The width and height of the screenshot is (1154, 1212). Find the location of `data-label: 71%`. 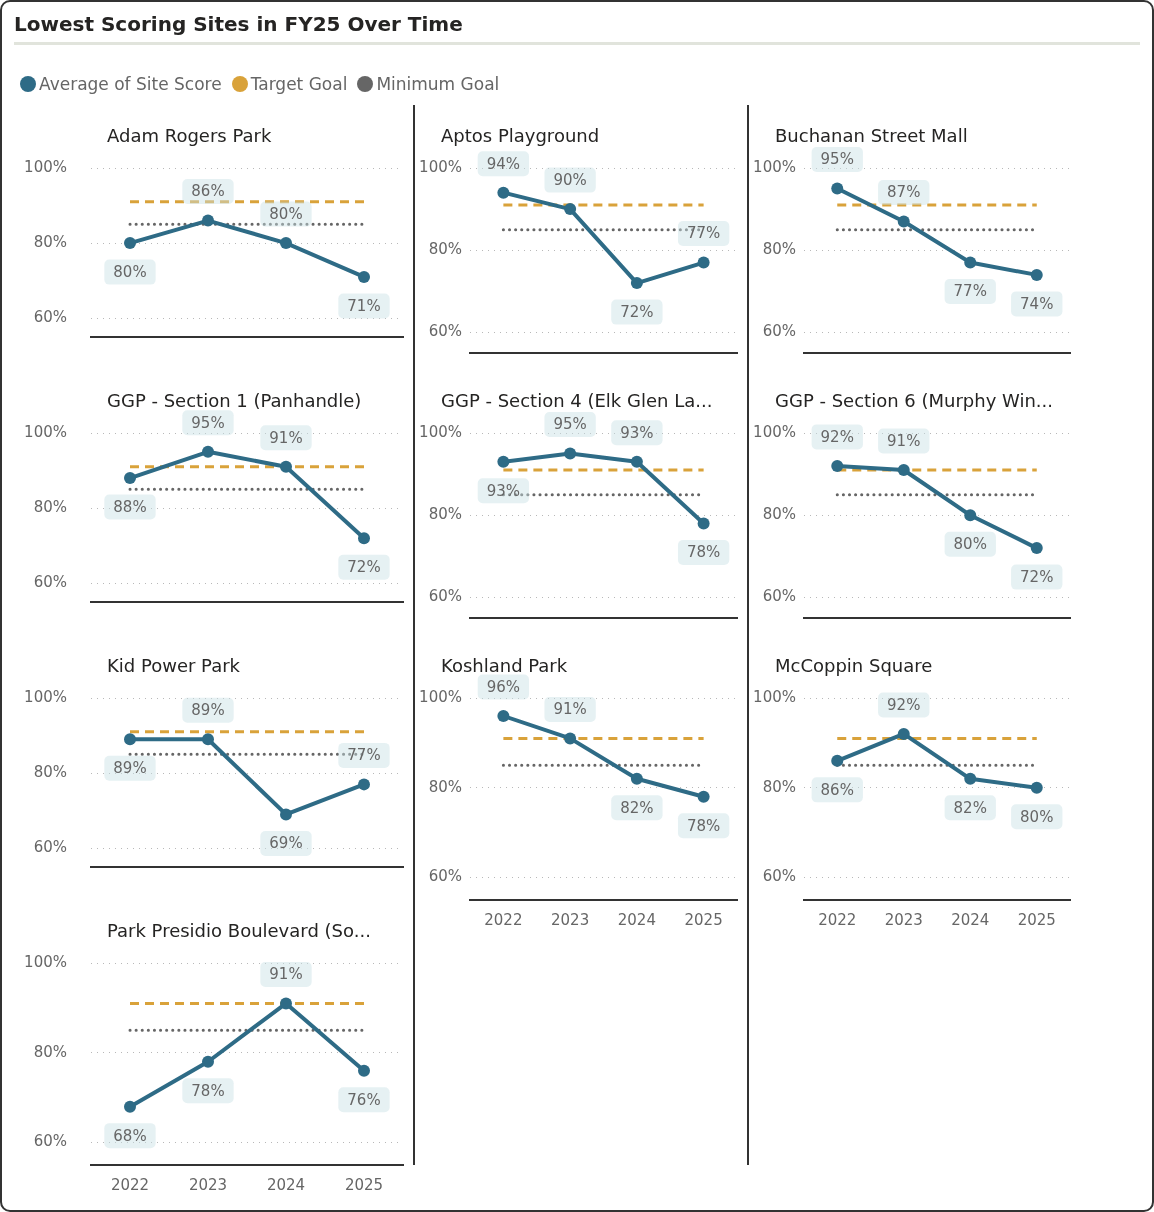

data-label: 71% is located at coordinates (364, 305).